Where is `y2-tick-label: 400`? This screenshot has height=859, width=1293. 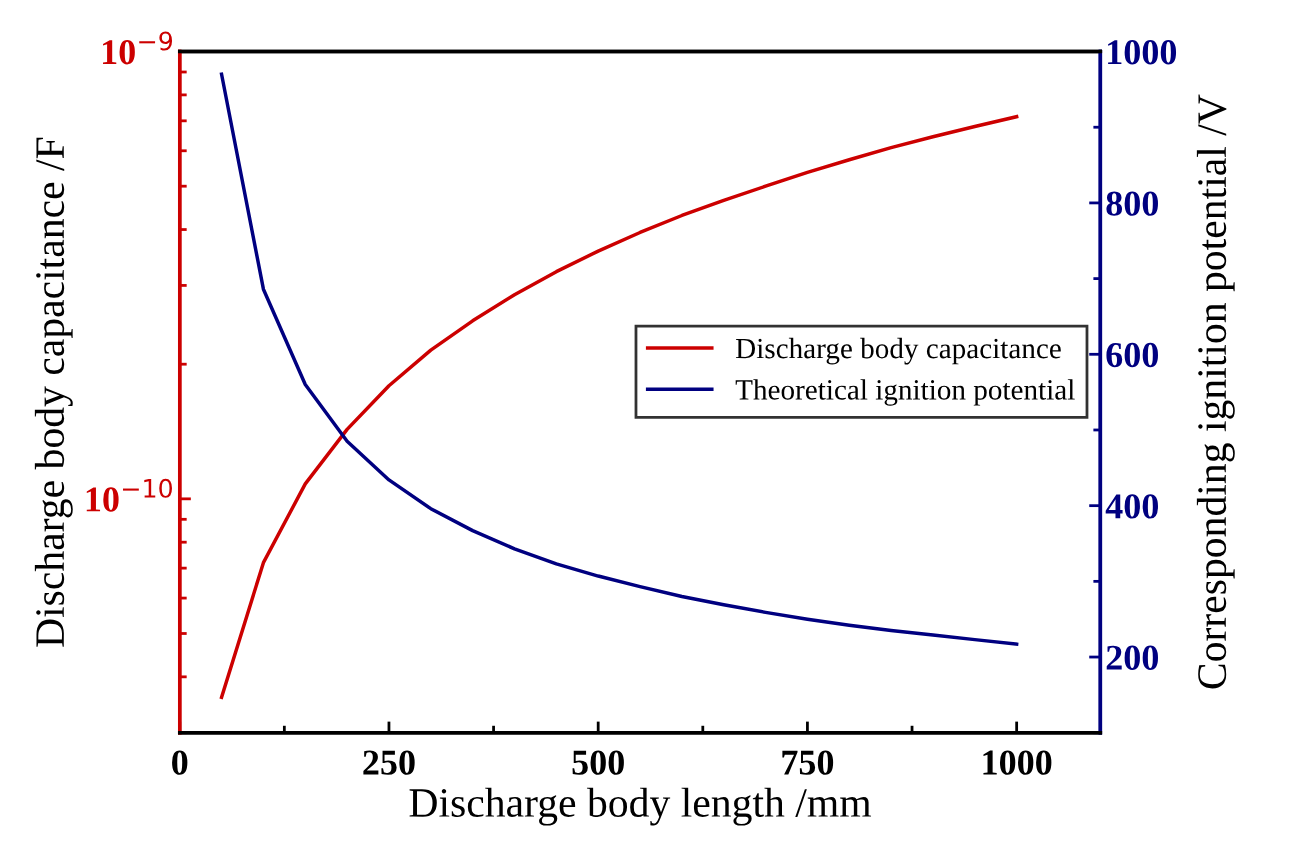 y2-tick-label: 400 is located at coordinates (1131, 506).